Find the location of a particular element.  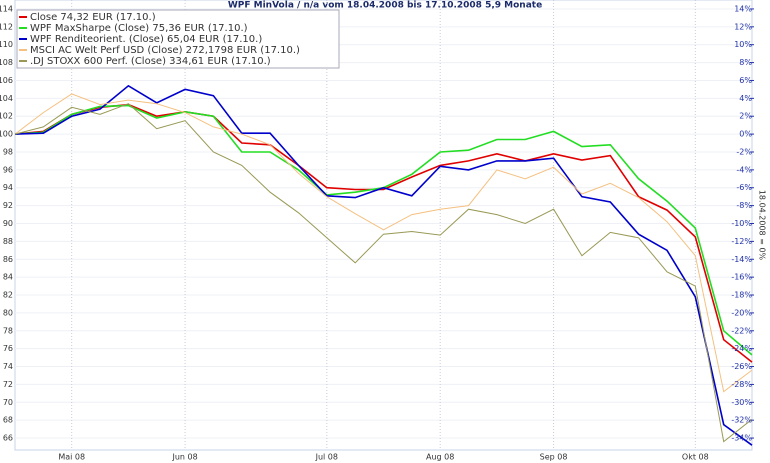

y2-tick-label: 0% is located at coordinates (745, 134).